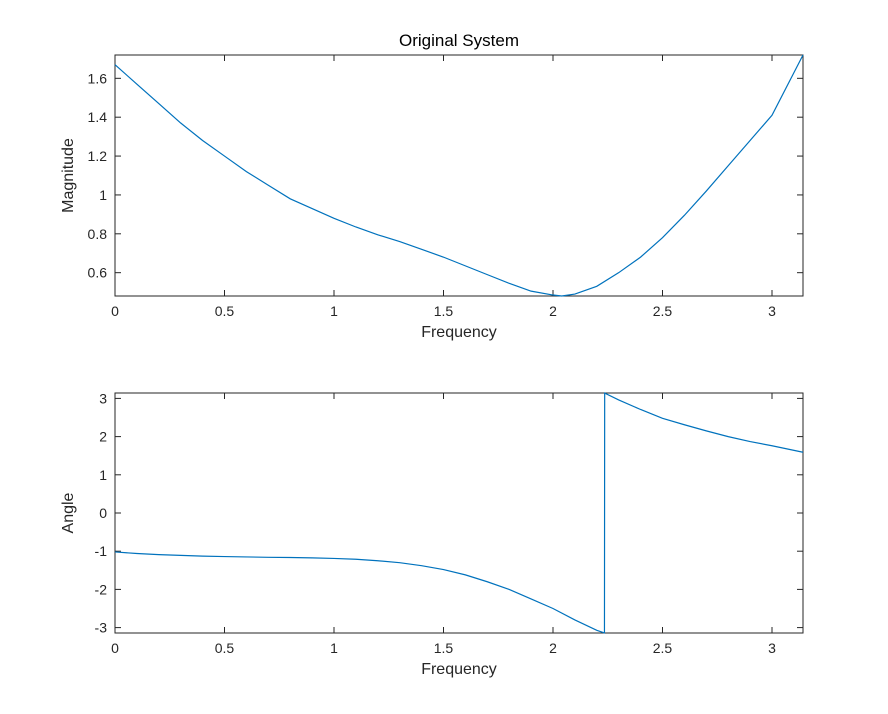 This screenshot has height=714, width=888. What do you see at coordinates (98, 273) in the screenshot?
I see `y-tick-label: 0.6` at bounding box center [98, 273].